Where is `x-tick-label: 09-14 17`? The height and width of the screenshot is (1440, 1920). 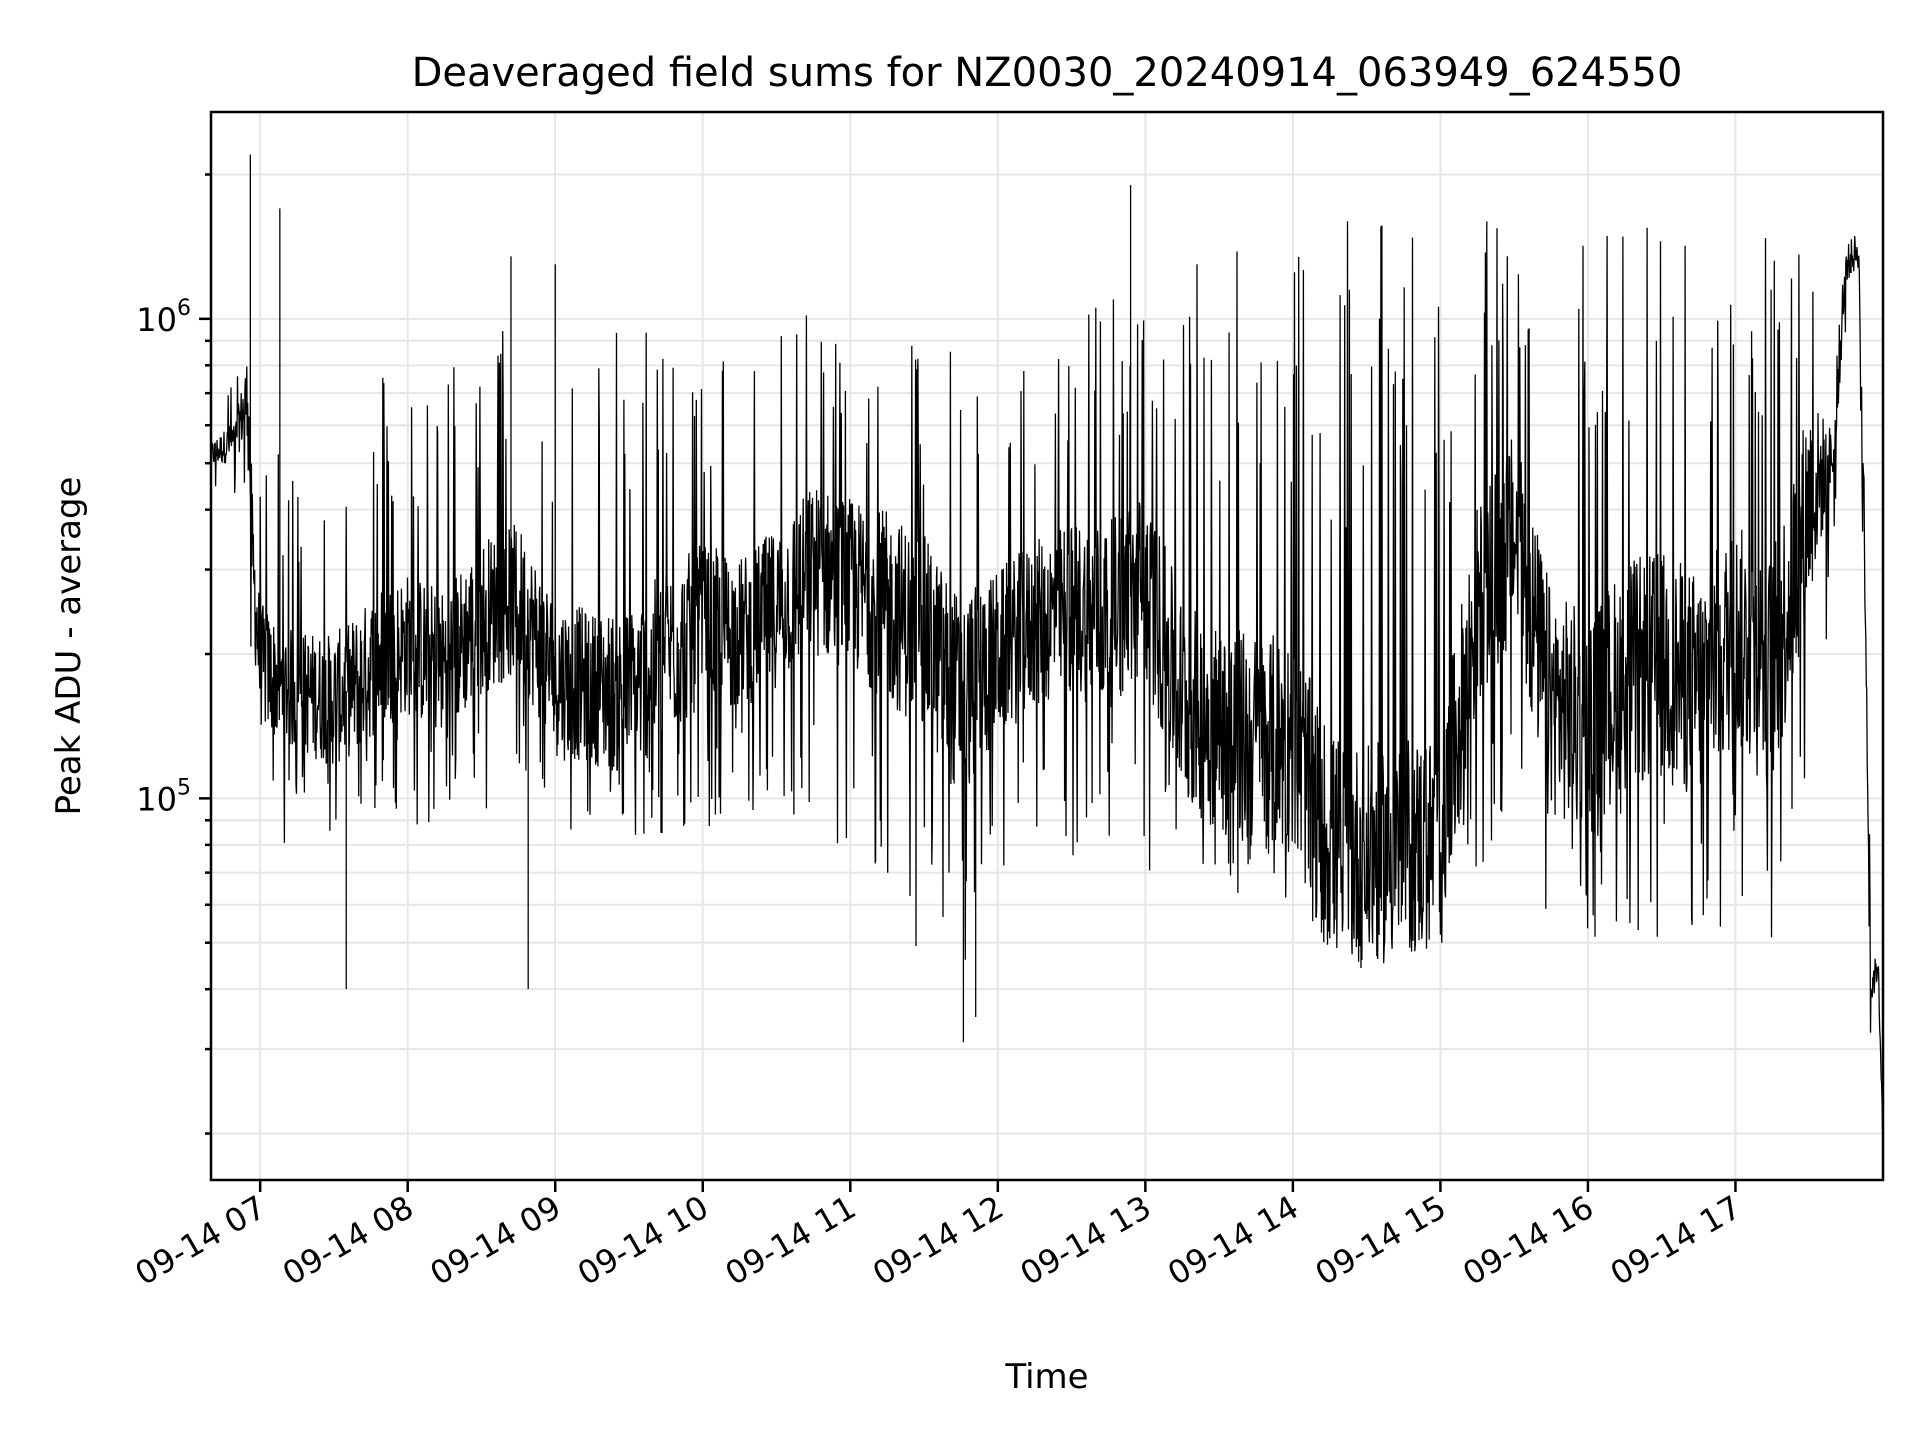
x-tick-label: 09-14 17 is located at coordinates (1676, 1240).